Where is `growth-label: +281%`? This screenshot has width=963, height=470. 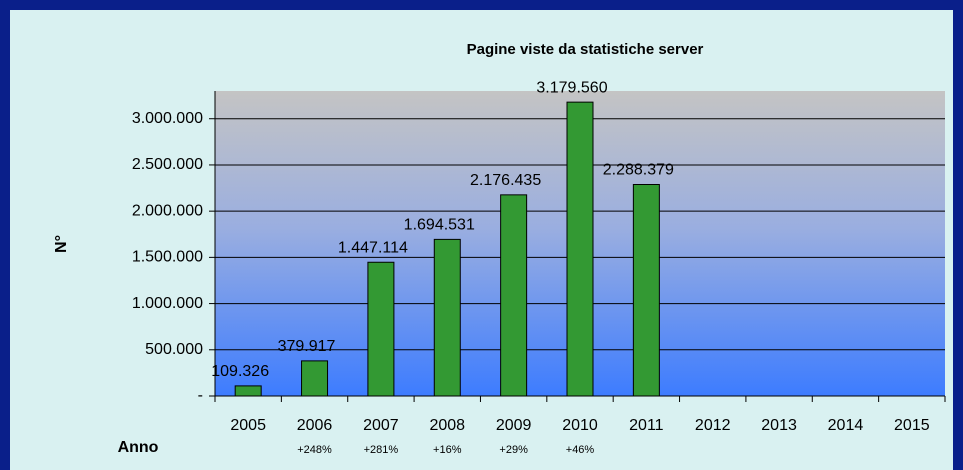 growth-label: +281% is located at coordinates (381, 450).